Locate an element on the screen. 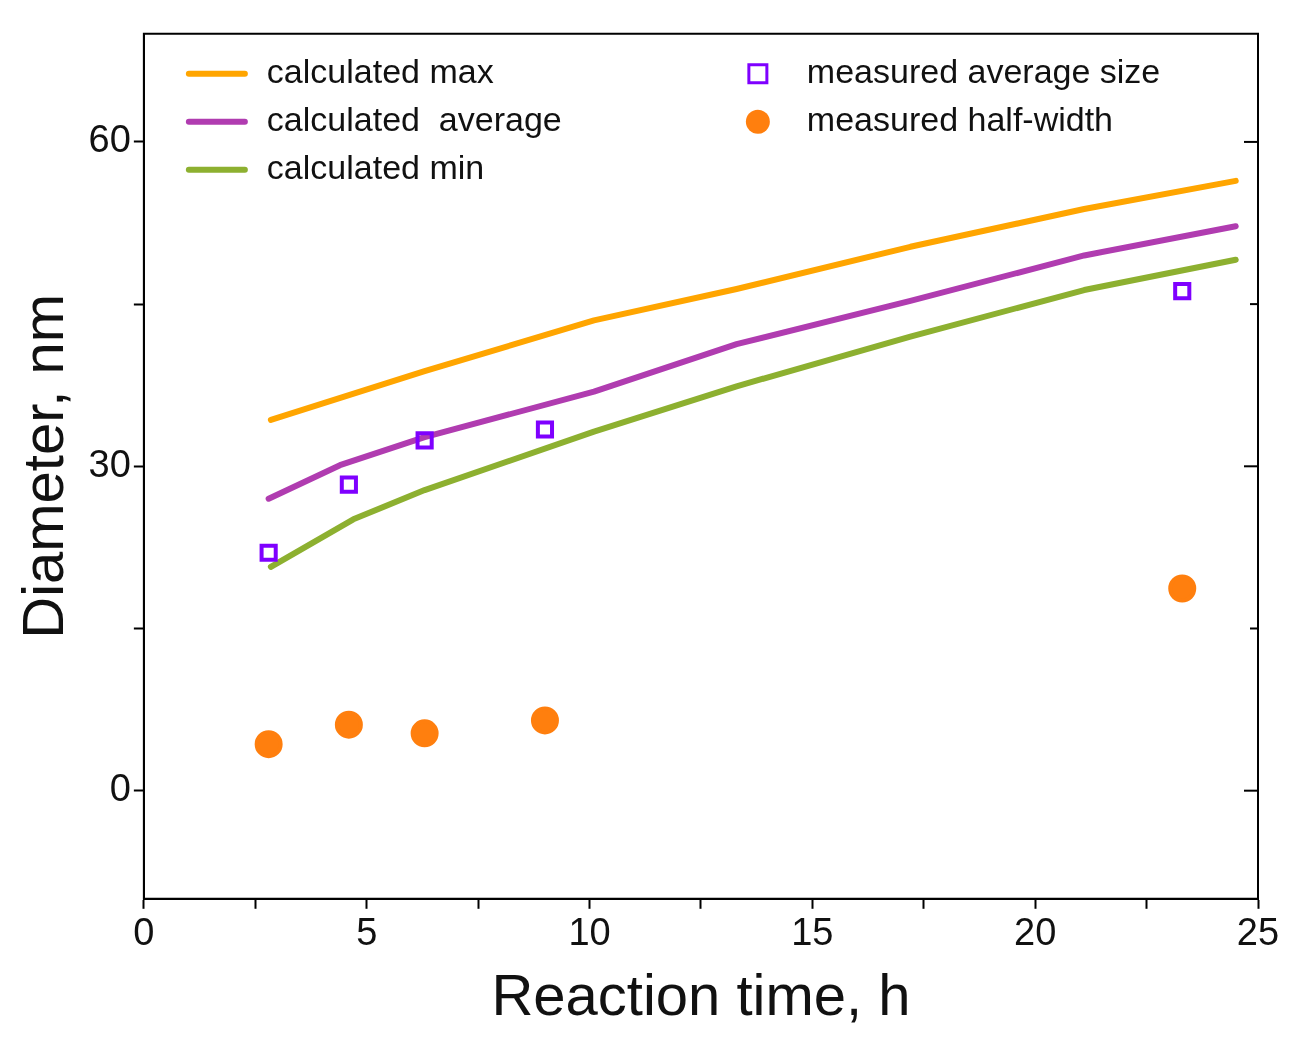  y-tick-label: 30 is located at coordinates (109, 463).